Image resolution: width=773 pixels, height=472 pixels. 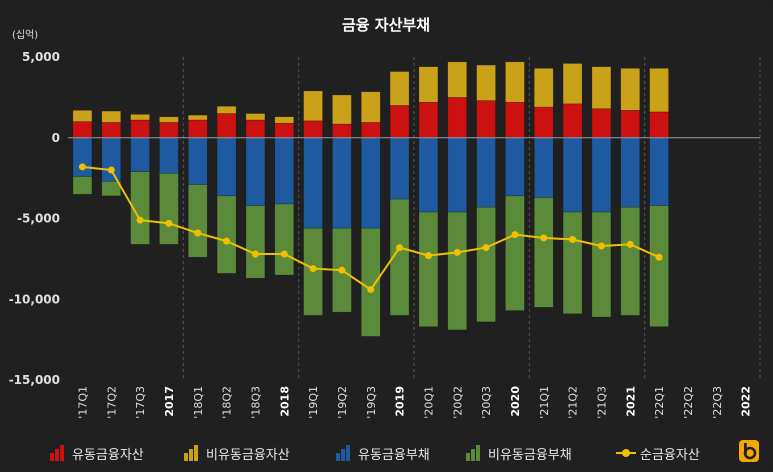 What do you see at coordinates (284, 120) in the screenshot?
I see `bar-비유동금융자산-2018` at bounding box center [284, 120].